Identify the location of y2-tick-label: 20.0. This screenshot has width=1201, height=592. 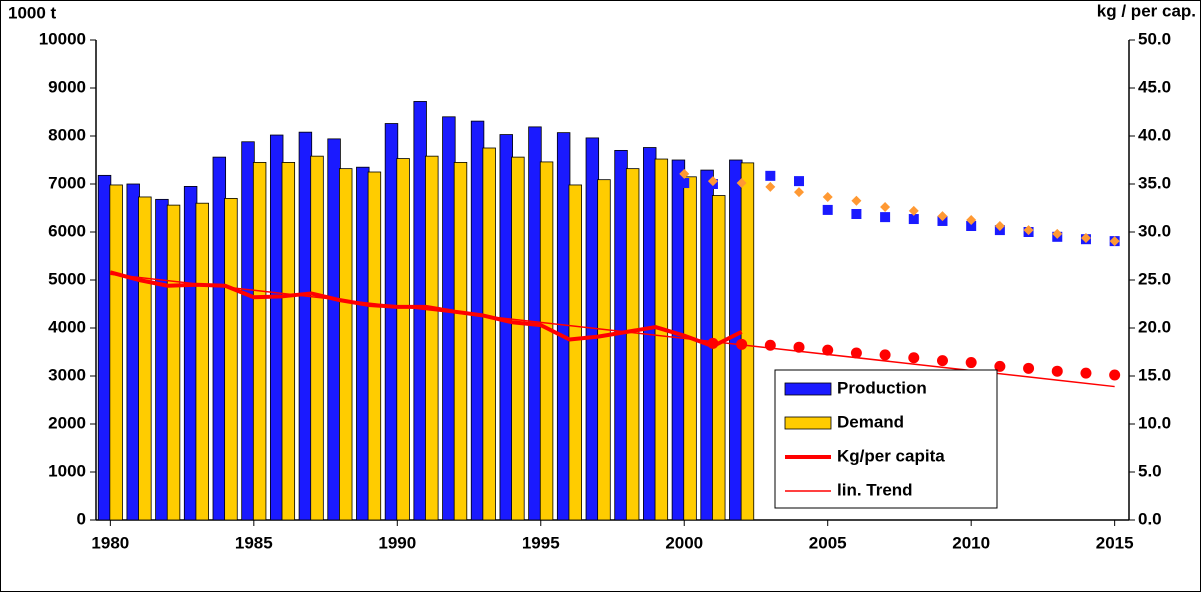
(1154, 326).